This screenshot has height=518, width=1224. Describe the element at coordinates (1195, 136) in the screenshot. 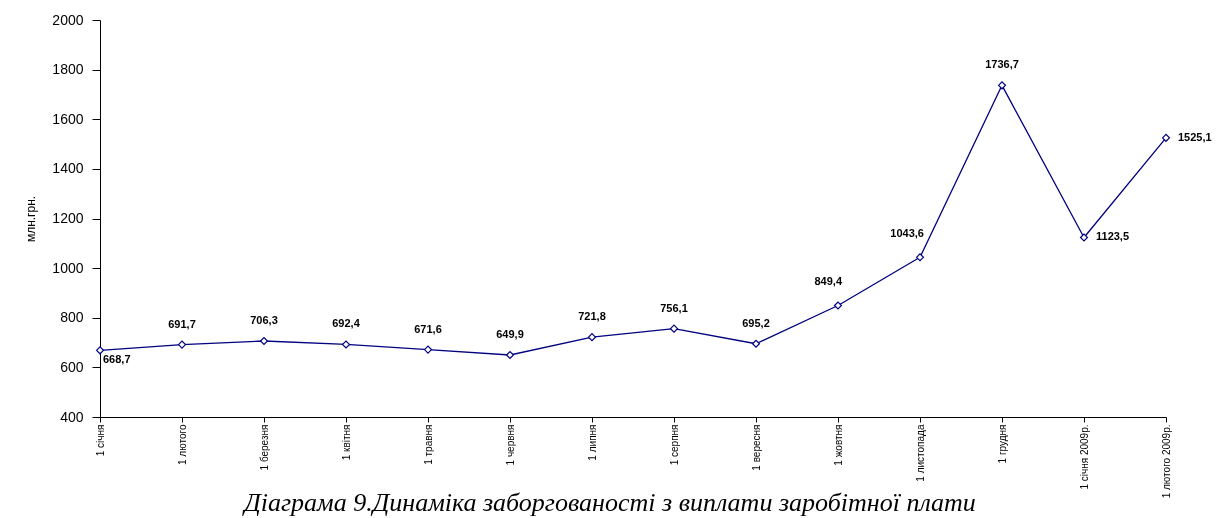

I see `data-label: 1525,1` at that location.